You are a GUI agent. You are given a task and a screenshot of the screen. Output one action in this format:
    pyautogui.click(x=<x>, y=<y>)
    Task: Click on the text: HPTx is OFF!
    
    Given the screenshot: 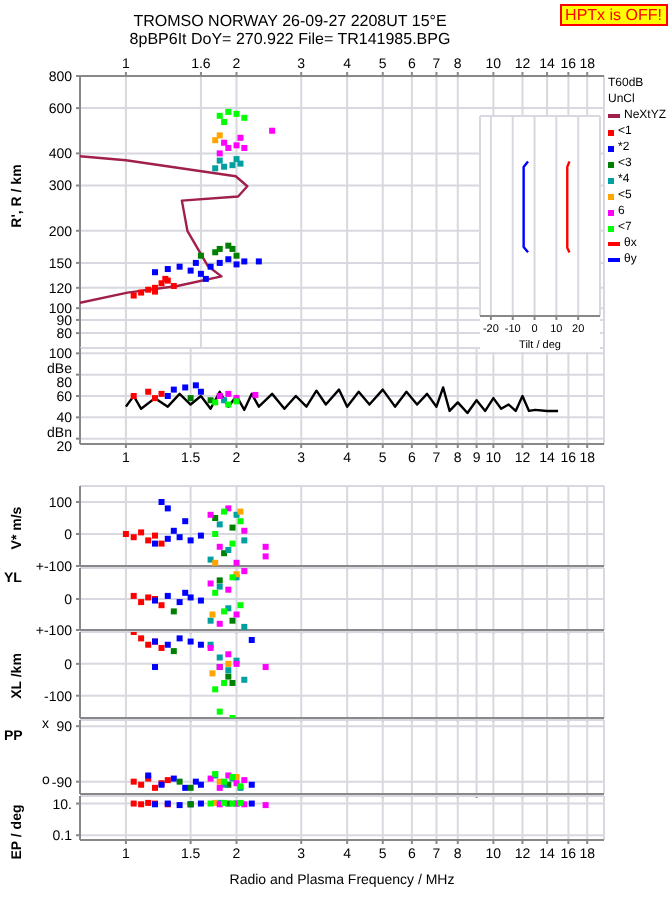 What is the action you would take?
    pyautogui.click(x=613, y=15)
    